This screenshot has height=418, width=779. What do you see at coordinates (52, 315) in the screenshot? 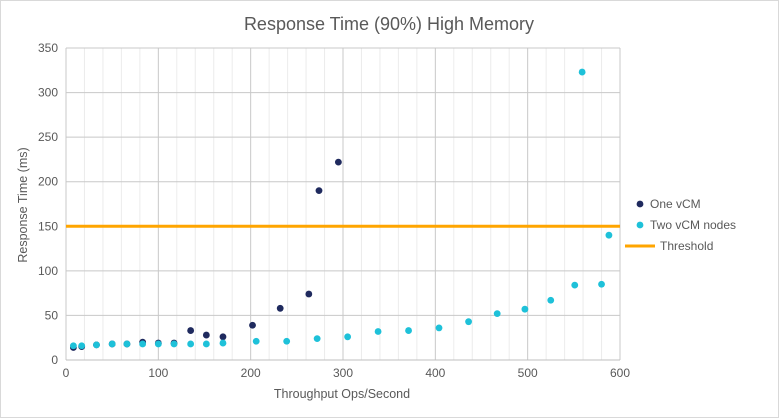
I see `y-tick-label: 50` at bounding box center [52, 315].